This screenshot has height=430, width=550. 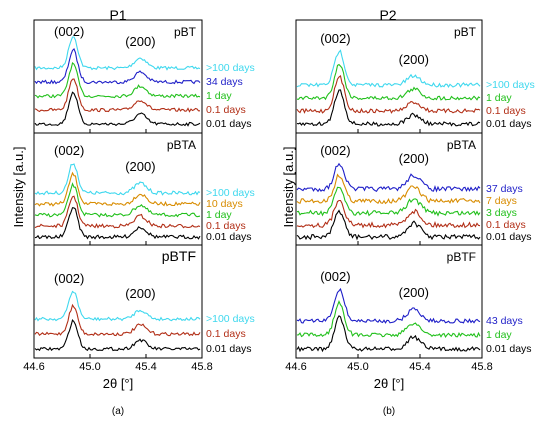 What do you see at coordinates (117, 15) in the screenshot?
I see `column-title-p1: P1` at bounding box center [117, 15].